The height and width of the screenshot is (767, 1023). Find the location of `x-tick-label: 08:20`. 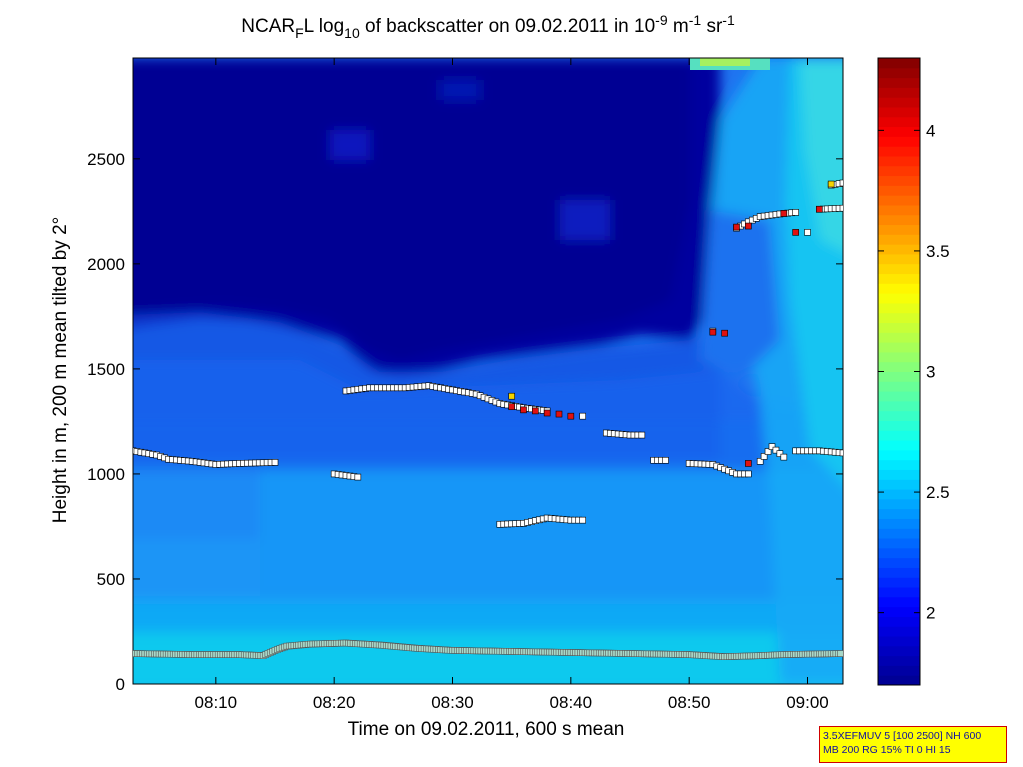

x-tick-label: 08:20 is located at coordinates (334, 702).